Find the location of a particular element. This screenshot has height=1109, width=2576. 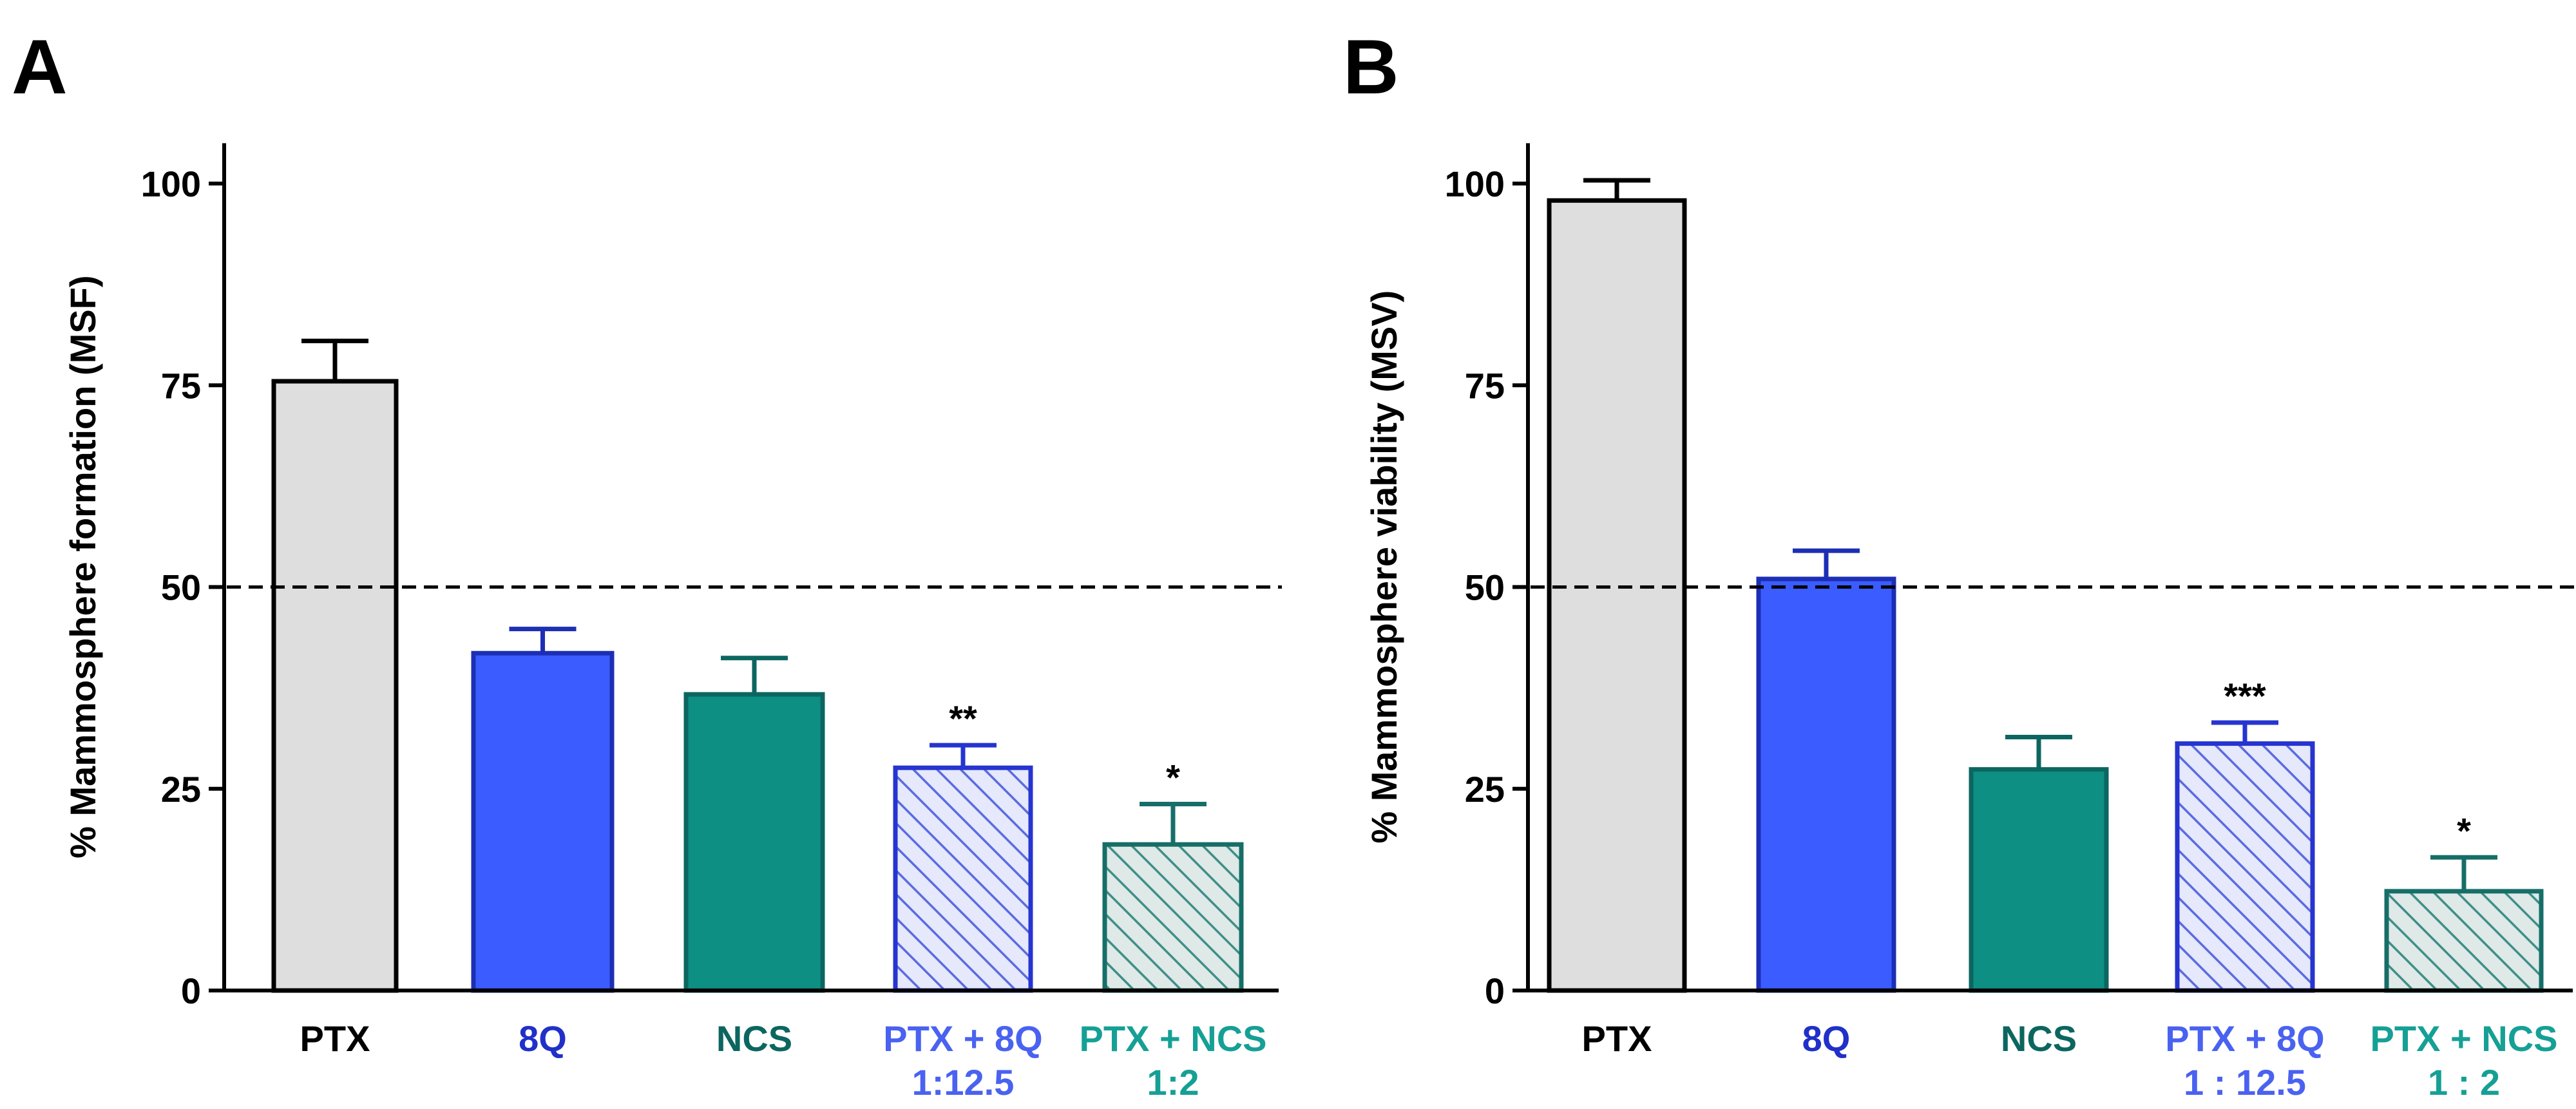

x-tick-label-a-ptx-8q-3-0: PTX + 8Q is located at coordinates (962, 1039).